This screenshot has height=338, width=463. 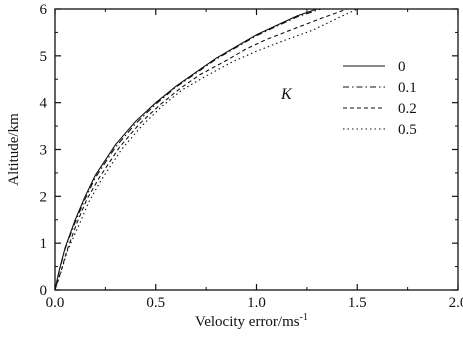 I want to click on legend: 0 0.1 0.2 0.5, so click(x=380, y=98).